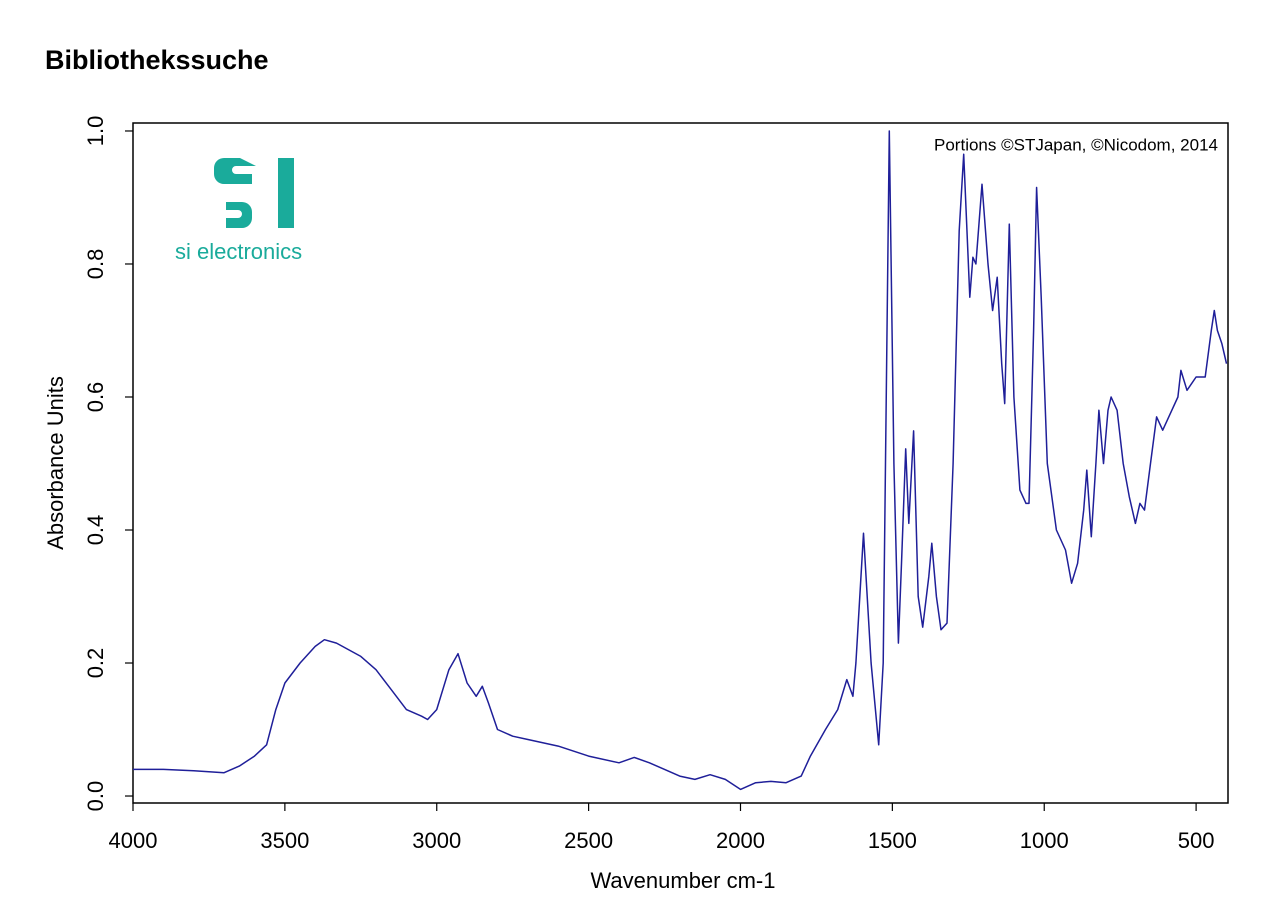  What do you see at coordinates (95, 663) in the screenshot?
I see `y-tick-label: 0.2` at bounding box center [95, 663].